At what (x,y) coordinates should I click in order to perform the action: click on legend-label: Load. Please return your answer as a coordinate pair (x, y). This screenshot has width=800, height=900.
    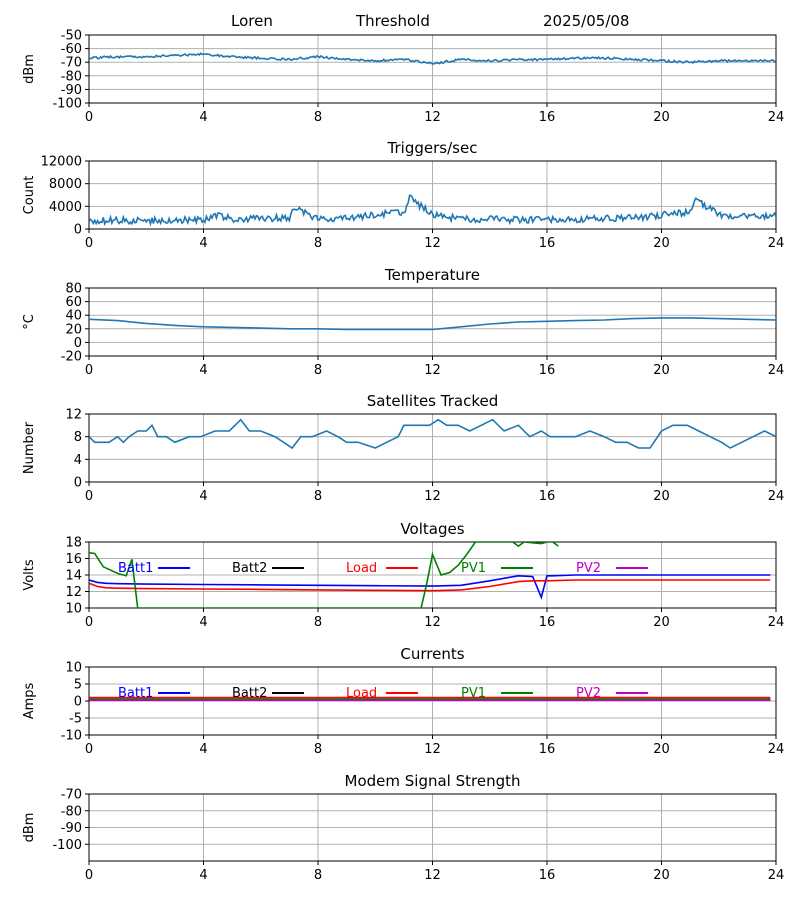
    Looking at the image, I should click on (361, 693).